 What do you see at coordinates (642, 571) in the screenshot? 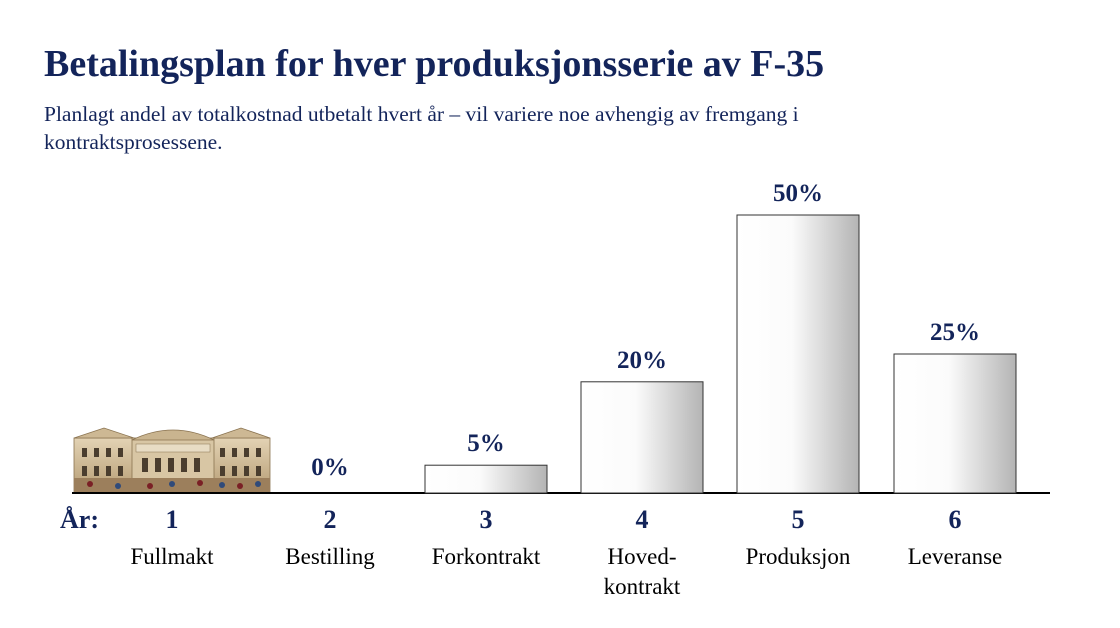
I see `category-label-year-4: Hoved-kontrakt` at bounding box center [642, 571].